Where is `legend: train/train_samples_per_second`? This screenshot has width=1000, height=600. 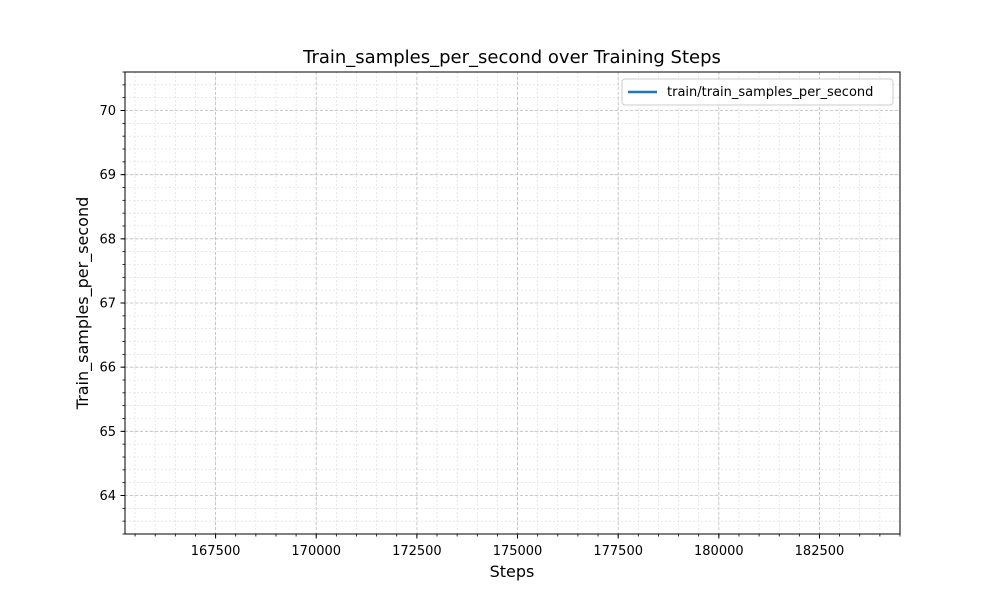
legend: train/train_samples_per_second is located at coordinates (757, 92).